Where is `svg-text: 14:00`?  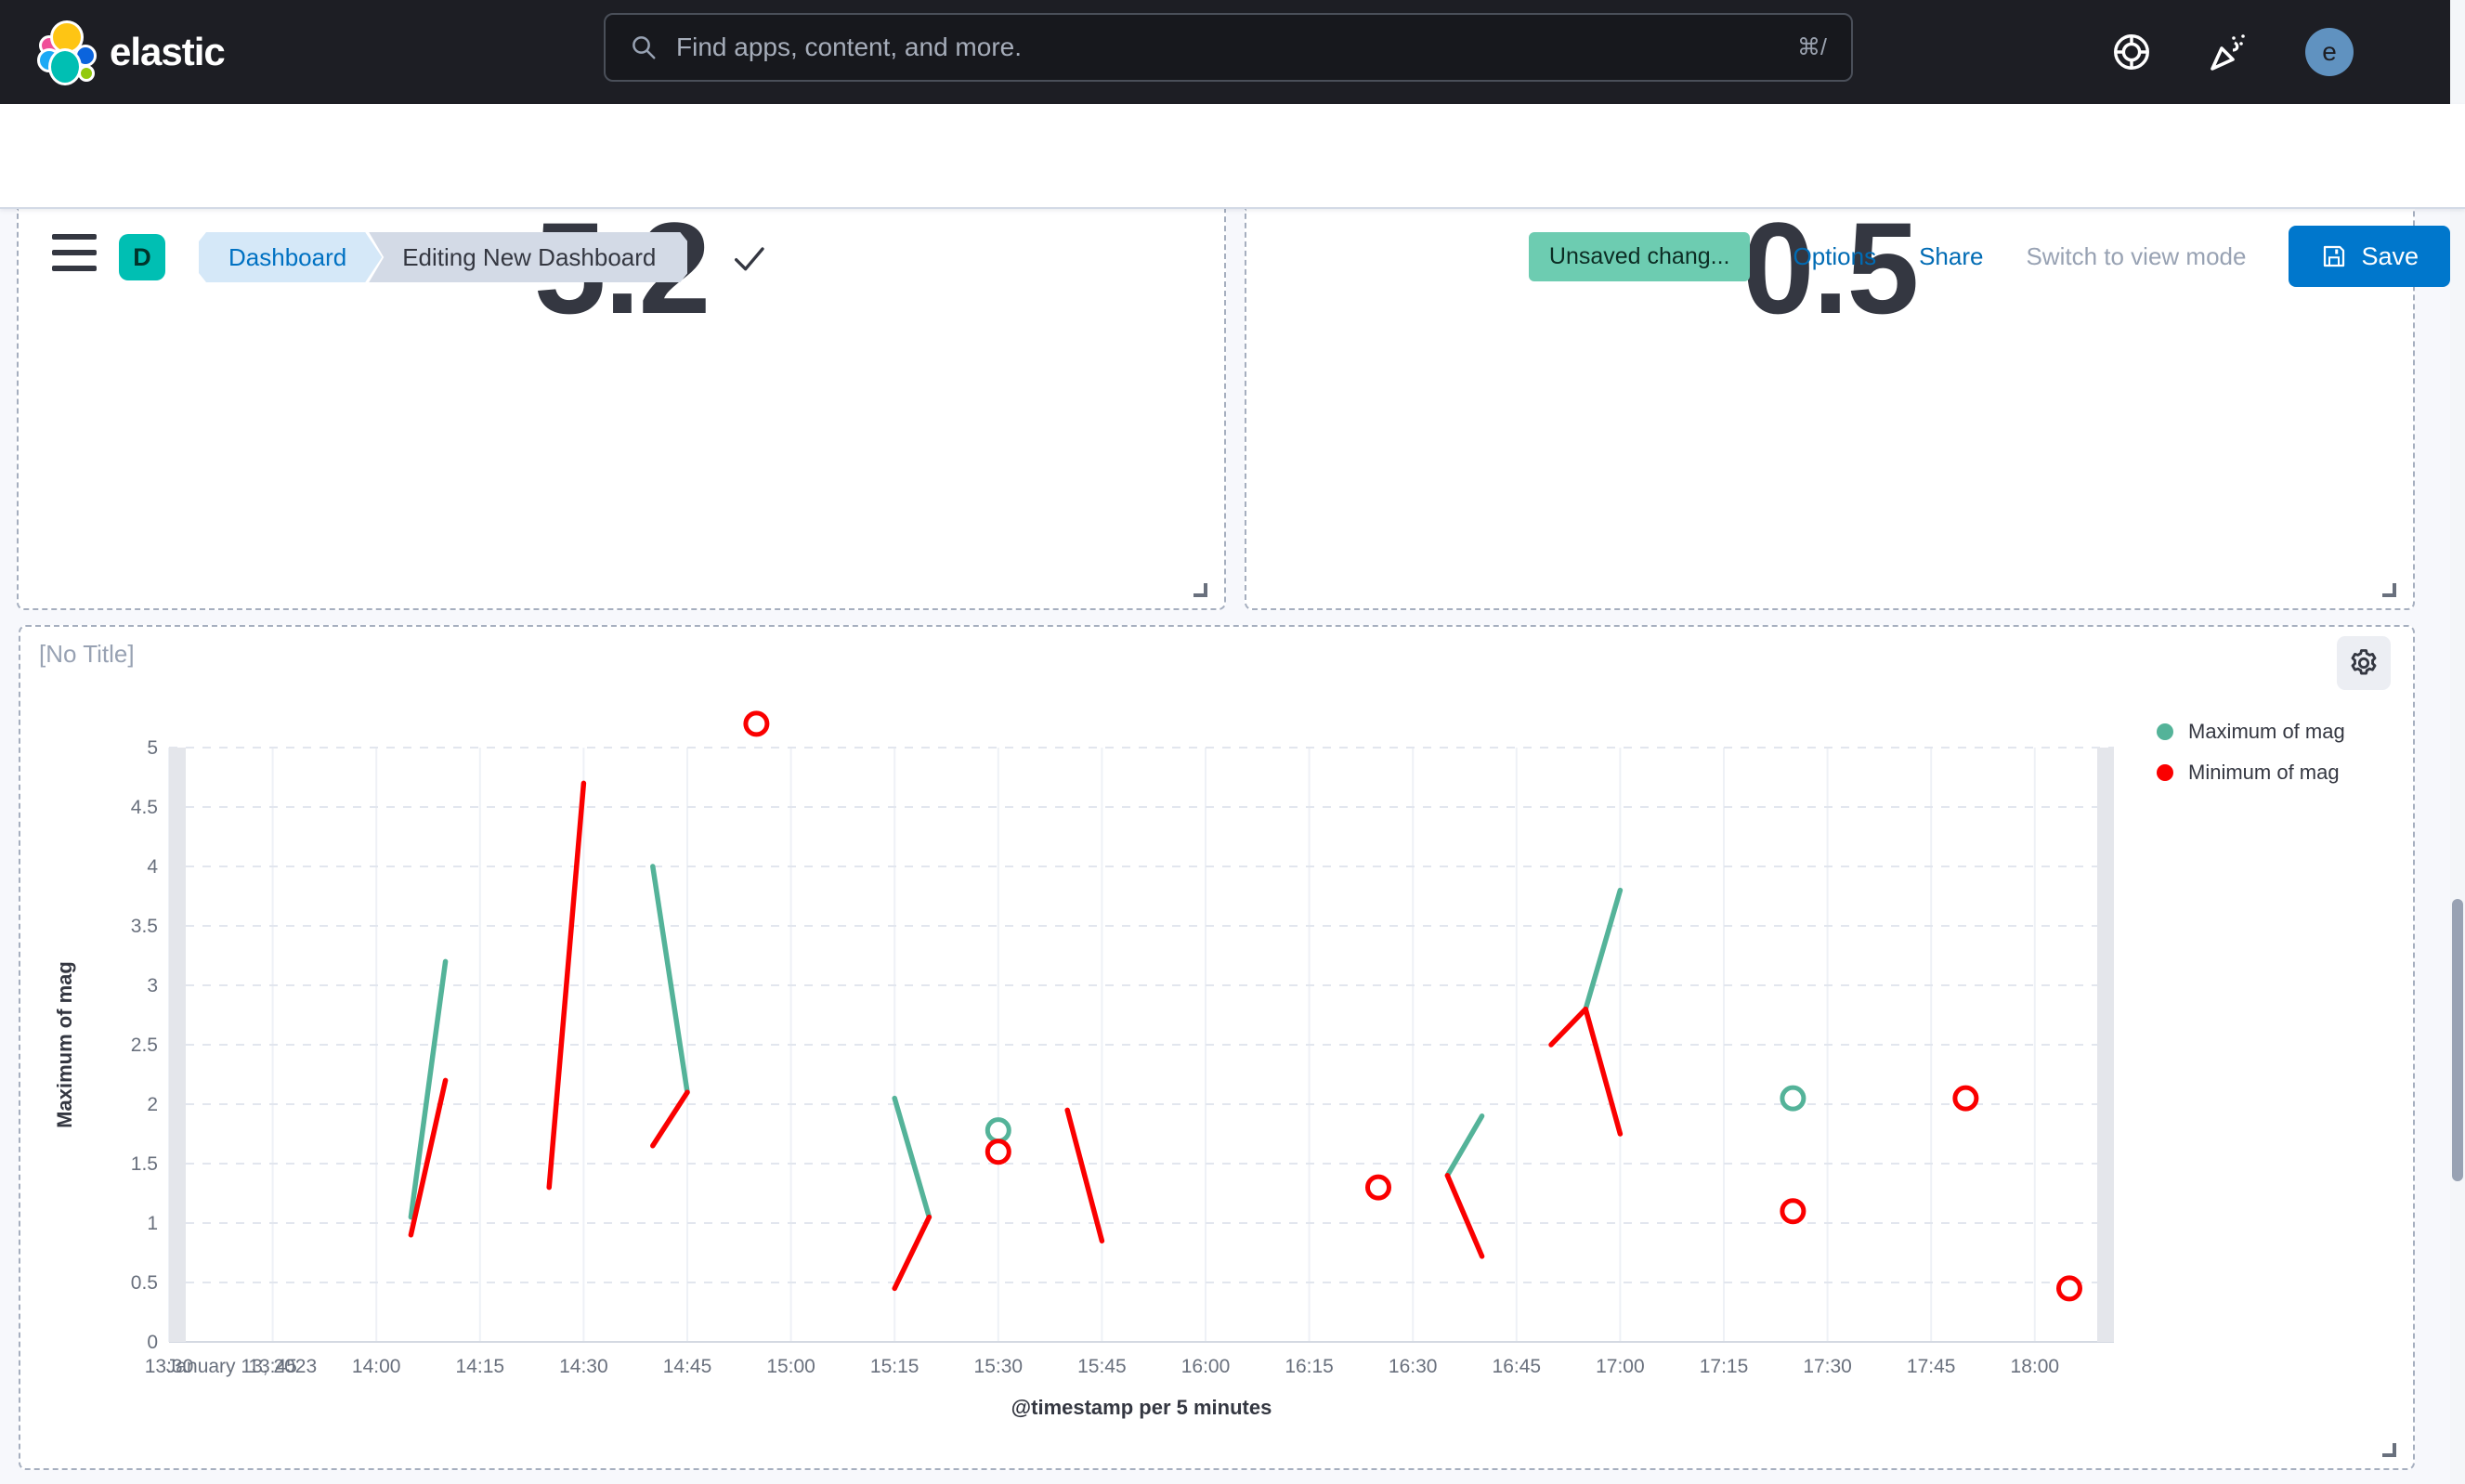
svg-text: 14:00 is located at coordinates (376, 1366).